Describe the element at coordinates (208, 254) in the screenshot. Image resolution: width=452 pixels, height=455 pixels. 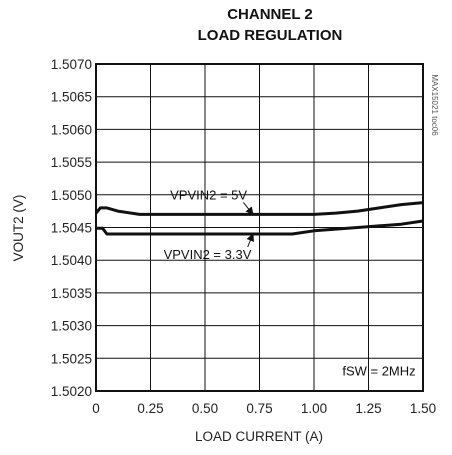
I see `annotation-label: VPVIN2 = 3.3V` at that location.